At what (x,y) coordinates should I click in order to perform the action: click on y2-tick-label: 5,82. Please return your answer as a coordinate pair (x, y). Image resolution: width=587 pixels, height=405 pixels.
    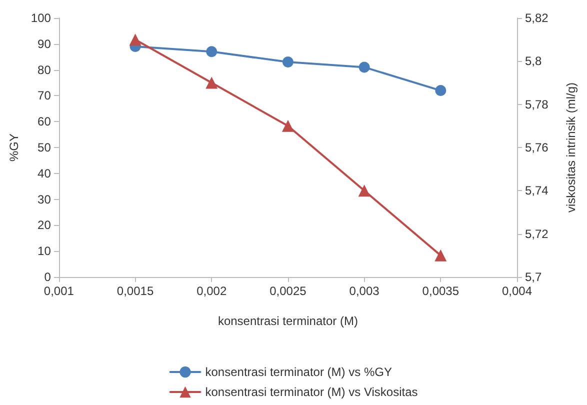
    Looking at the image, I should click on (537, 18).